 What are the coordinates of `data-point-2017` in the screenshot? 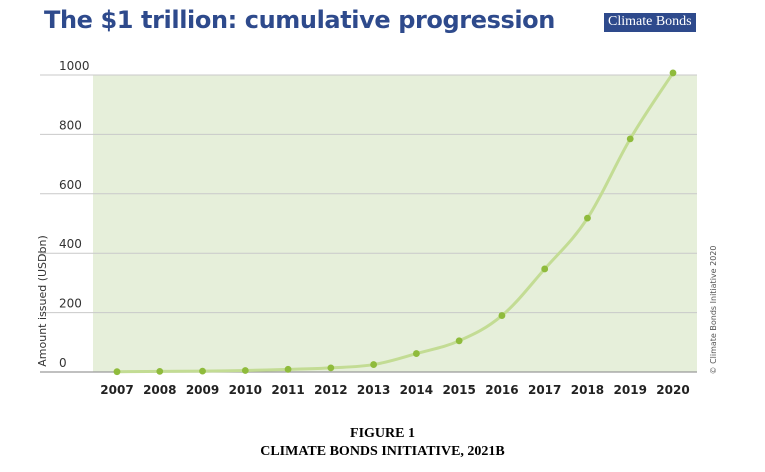 It's located at (545, 269).